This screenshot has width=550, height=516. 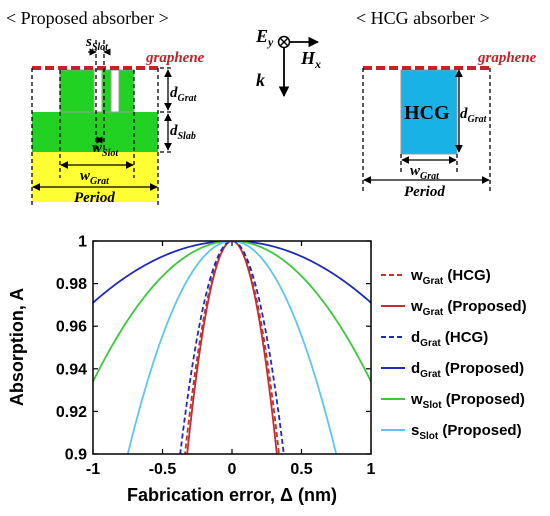 What do you see at coordinates (105, 149) in the screenshot?
I see `w-slot-label: wSlot` at bounding box center [105, 149].